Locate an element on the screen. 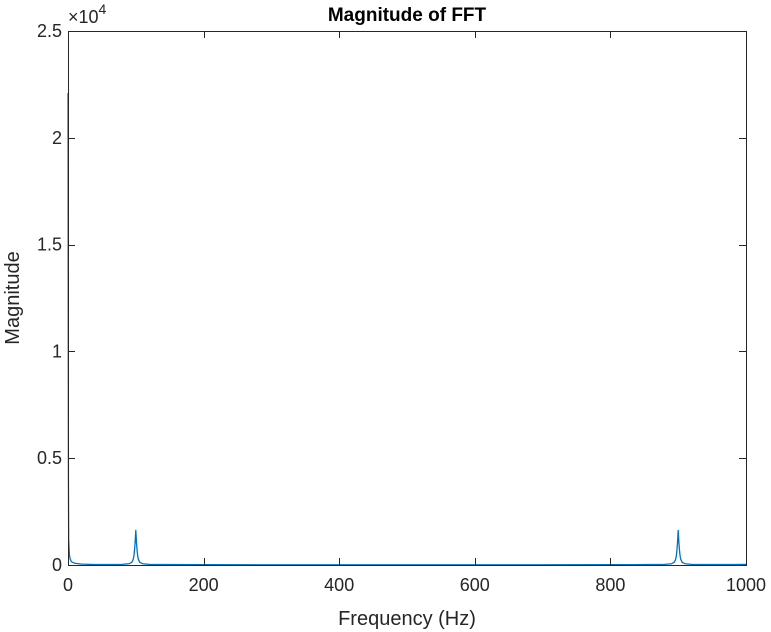 Image resolution: width=771 pixels, height=632 pixels. y-tick-label-2: 1 is located at coordinates (57, 351).